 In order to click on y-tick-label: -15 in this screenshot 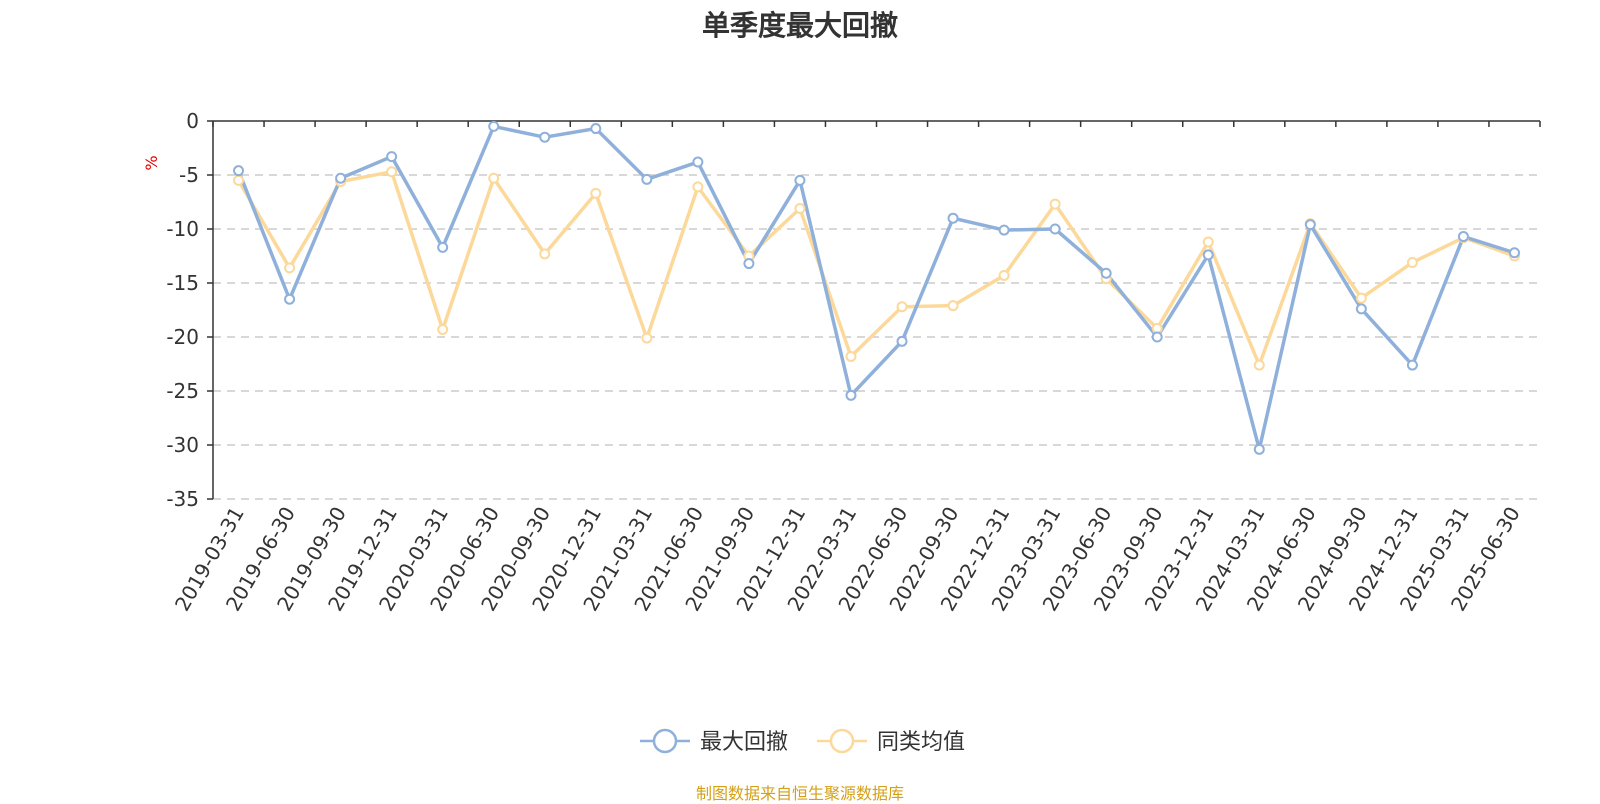, I will do `click(182, 283)`.